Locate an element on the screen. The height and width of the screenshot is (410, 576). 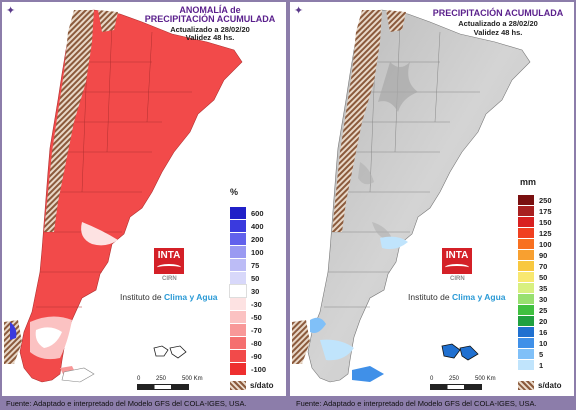
legend-row: 25 is located at coordinates (532, 310).